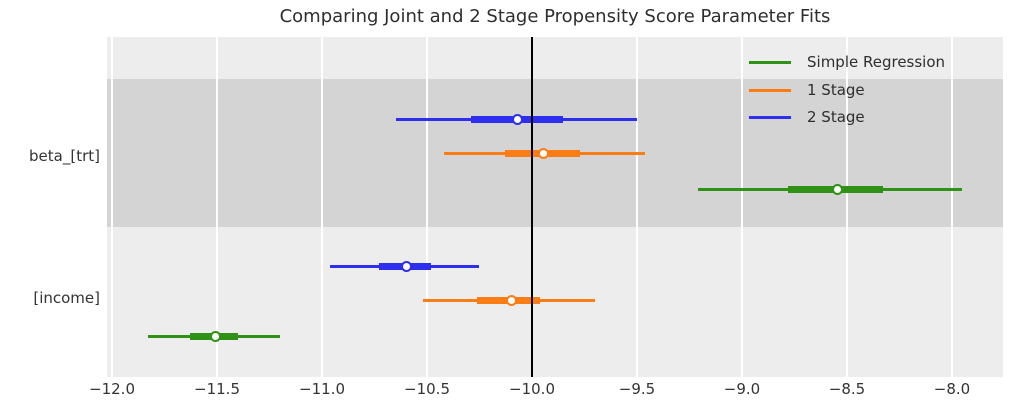 Image resolution: width=1011 pixels, height=411 pixels. I want to click on y-tick-label-beta-trt: beta_[trt], so click(64, 156).